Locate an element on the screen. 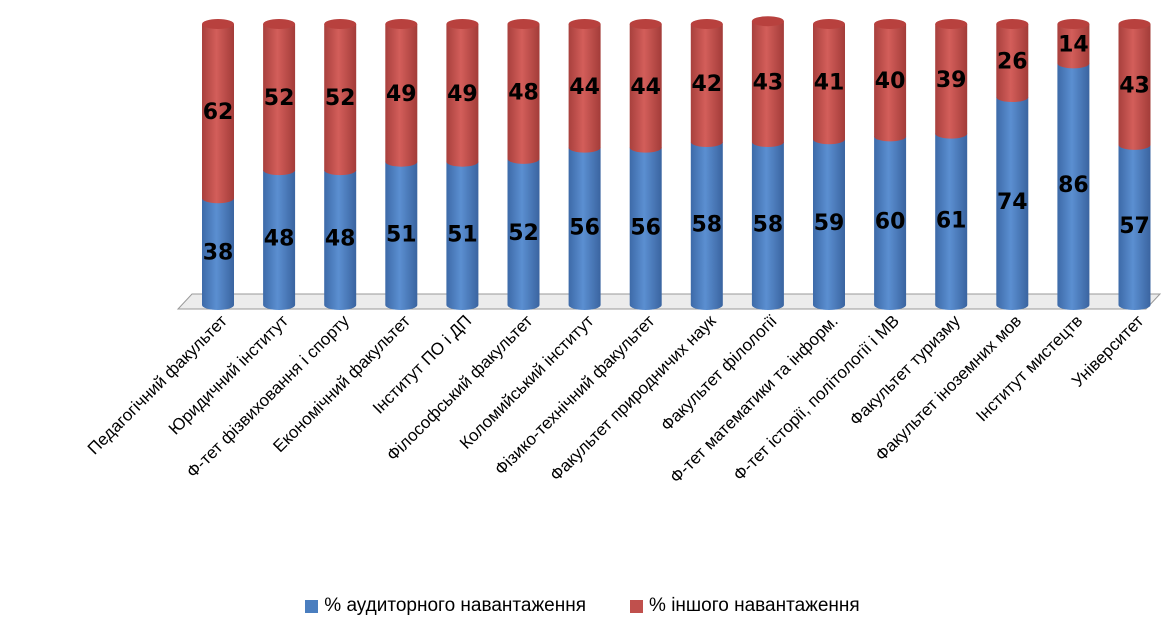 Image resolution: width=1165 pixels, height=623 pixels. data-label-other-8: 42 is located at coordinates (706, 84).